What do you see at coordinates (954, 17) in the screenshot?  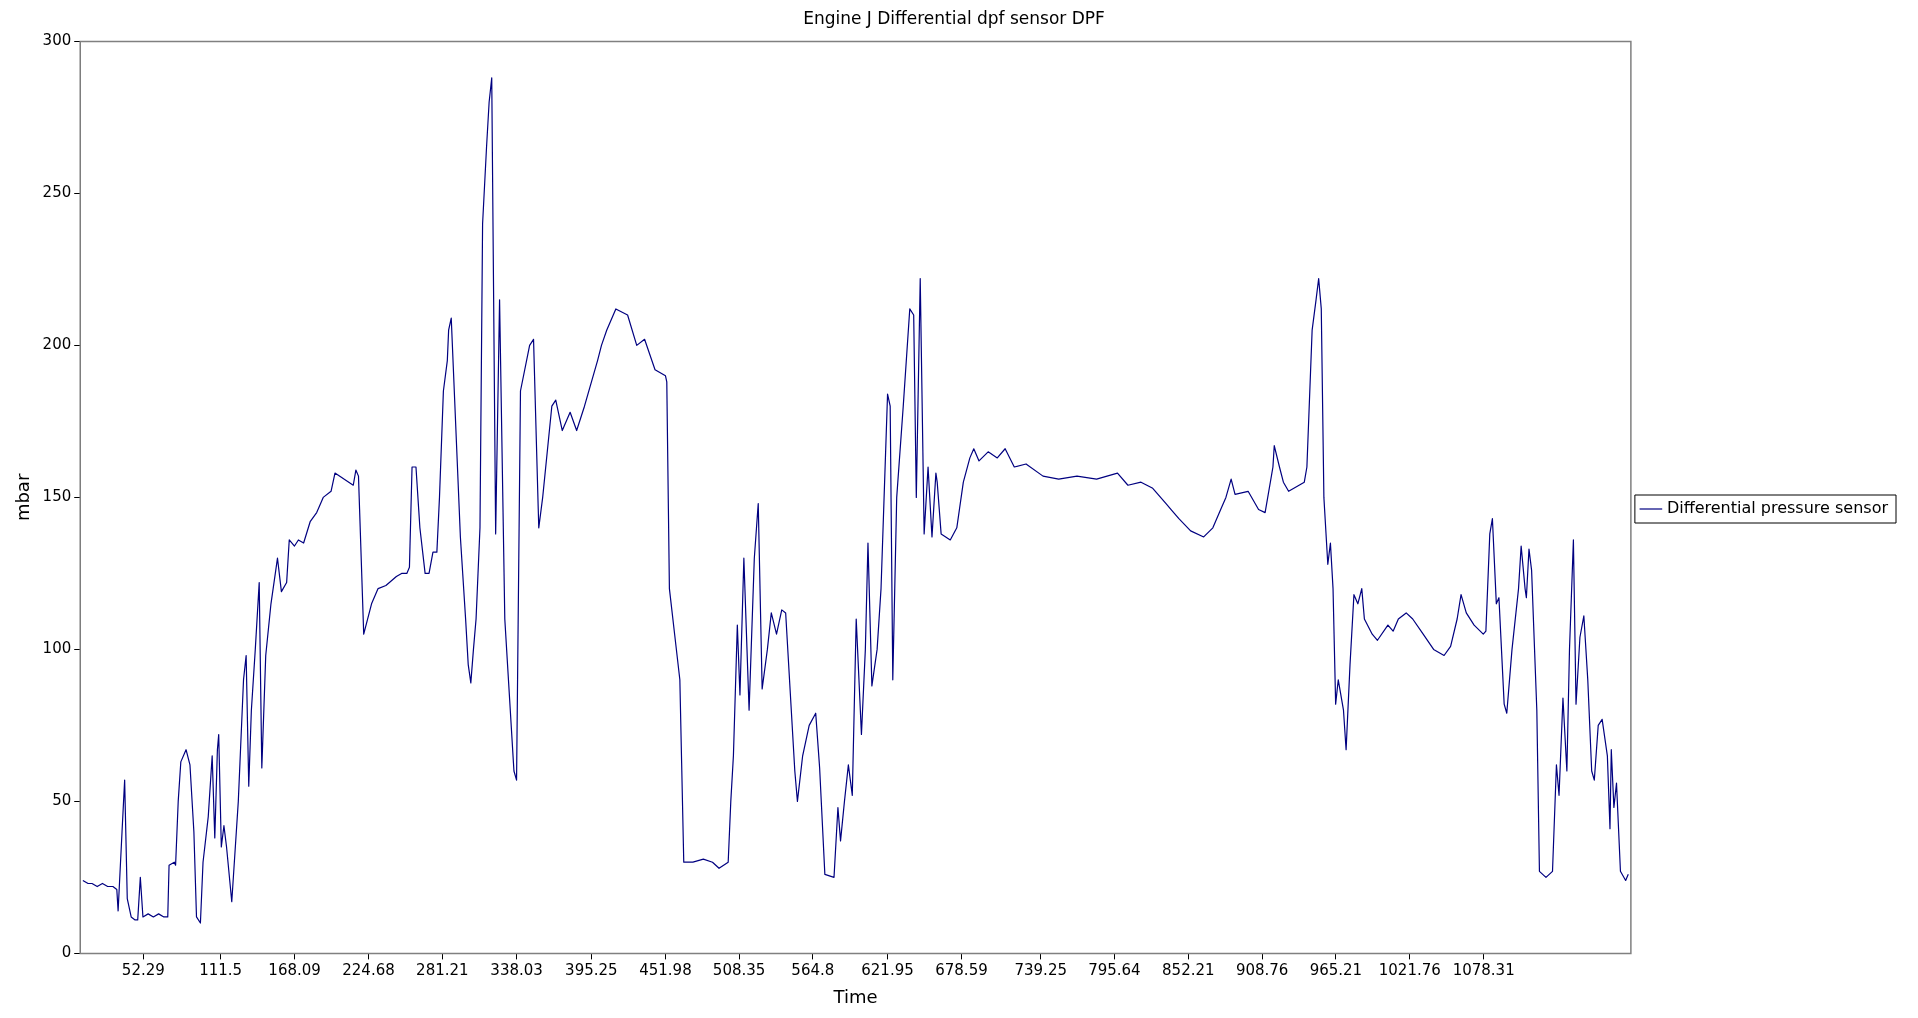 I see `chart-title: Engine J Differential dpf sensor DPF` at bounding box center [954, 17].